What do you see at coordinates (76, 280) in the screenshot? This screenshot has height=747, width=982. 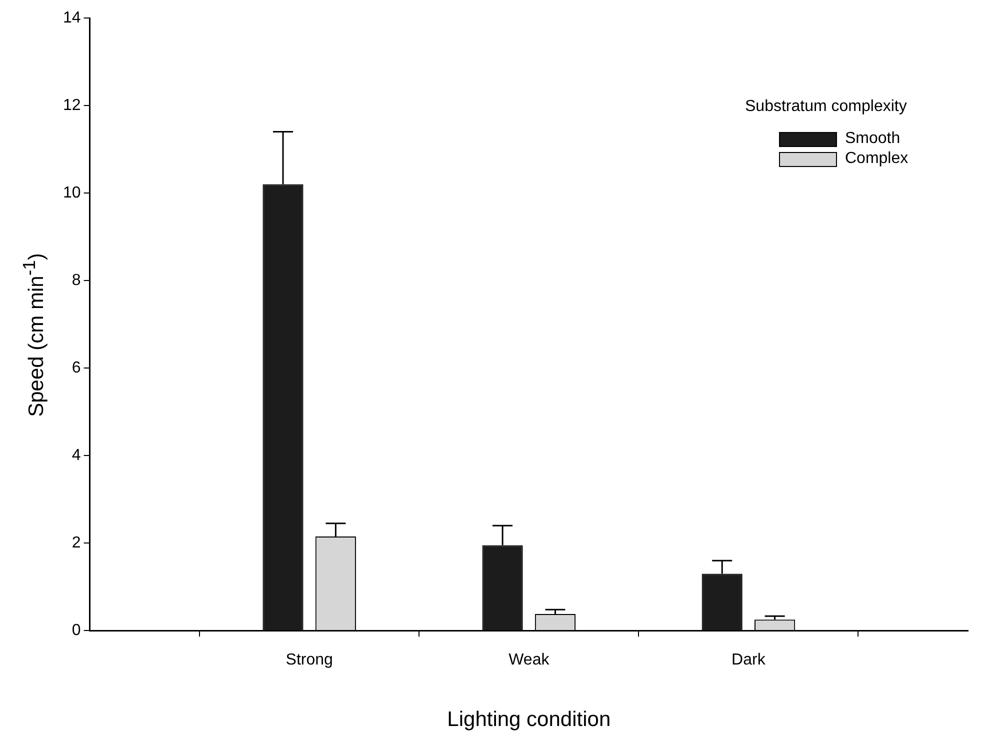 I see `y-tick-label: 8` at bounding box center [76, 280].